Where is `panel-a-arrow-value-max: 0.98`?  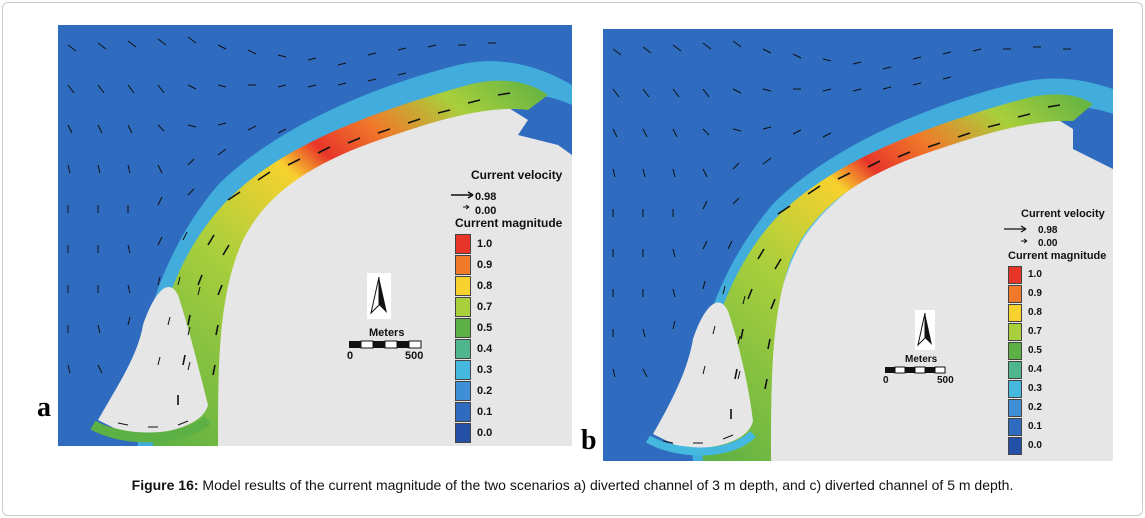 panel-a-arrow-value-max: 0.98 is located at coordinates (486, 197).